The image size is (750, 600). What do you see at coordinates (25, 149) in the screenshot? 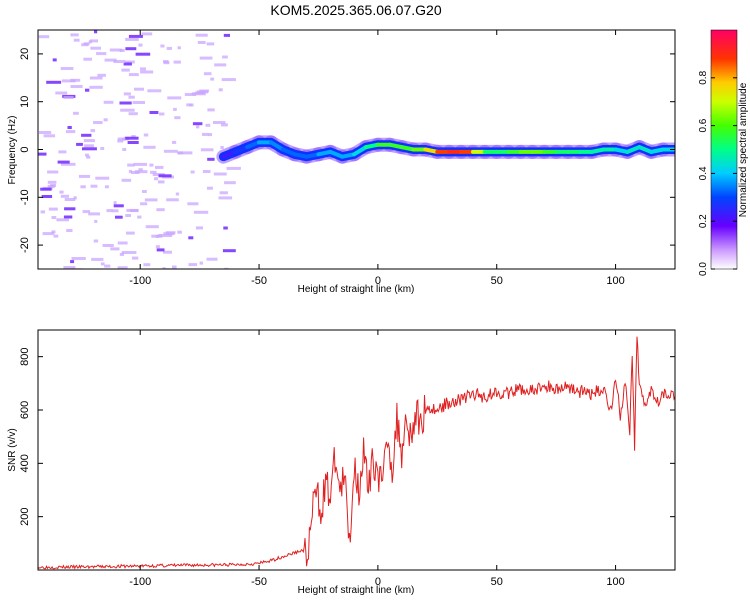
I see `y-tick-label: 0` at bounding box center [25, 149].